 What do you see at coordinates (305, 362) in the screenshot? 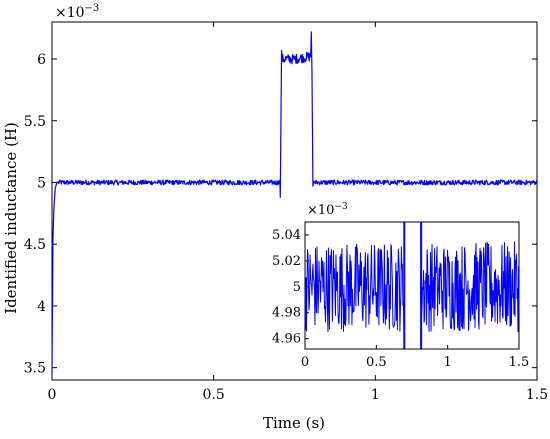
I see `inset-x-tick-label: 0` at bounding box center [305, 362].